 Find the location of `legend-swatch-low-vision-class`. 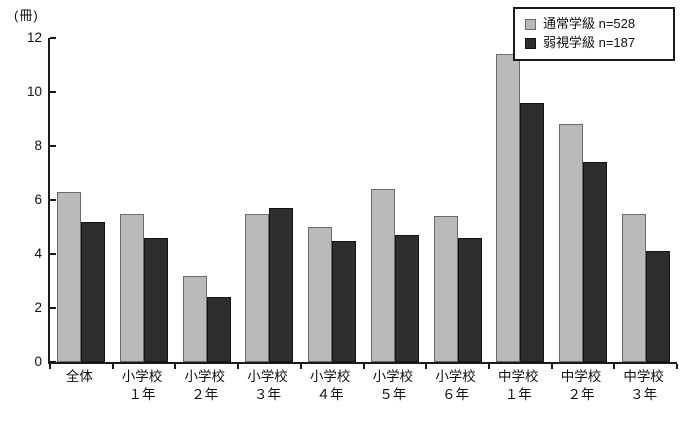

legend-swatch-low-vision-class is located at coordinates (530, 43).